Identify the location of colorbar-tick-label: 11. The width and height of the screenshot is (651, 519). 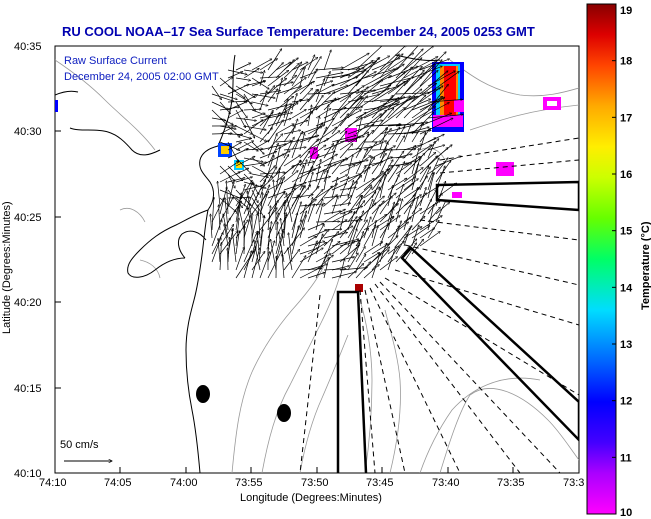
(626, 458).